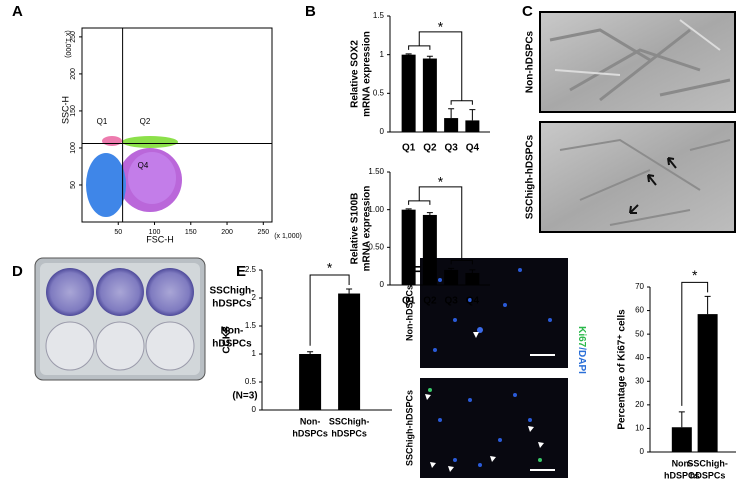  What do you see at coordinates (263, 232) in the screenshot?
I see `x-tick-label: 250` at bounding box center [263, 232].